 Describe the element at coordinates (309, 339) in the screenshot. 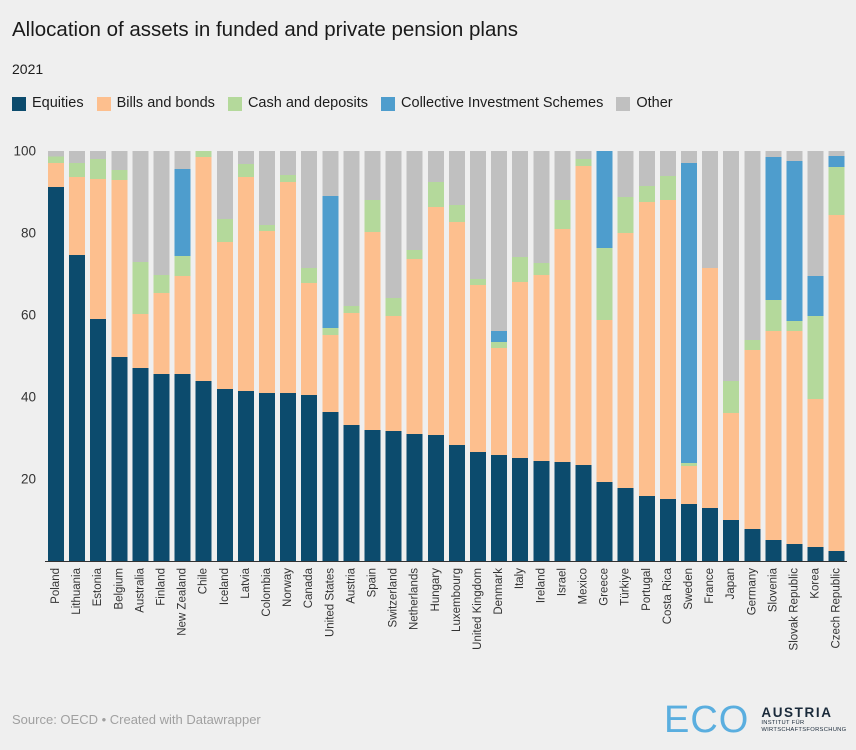

I see `bar-segment-bills-and-bonds-canada` at that location.